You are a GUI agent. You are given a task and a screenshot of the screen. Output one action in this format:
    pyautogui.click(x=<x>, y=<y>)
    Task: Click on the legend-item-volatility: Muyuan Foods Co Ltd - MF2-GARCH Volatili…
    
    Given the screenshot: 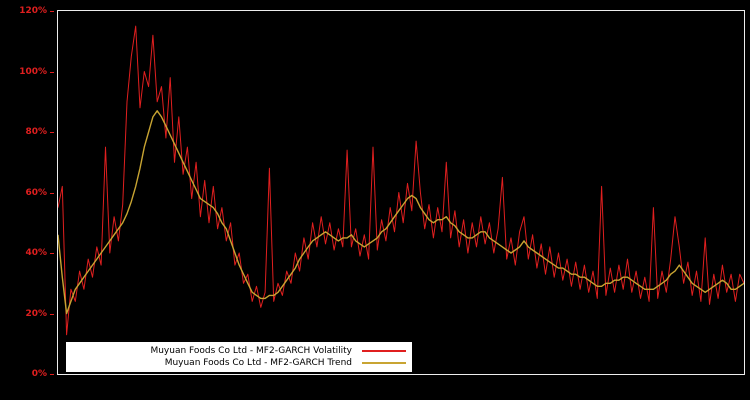 What is the action you would take?
    pyautogui.click(x=239, y=351)
    